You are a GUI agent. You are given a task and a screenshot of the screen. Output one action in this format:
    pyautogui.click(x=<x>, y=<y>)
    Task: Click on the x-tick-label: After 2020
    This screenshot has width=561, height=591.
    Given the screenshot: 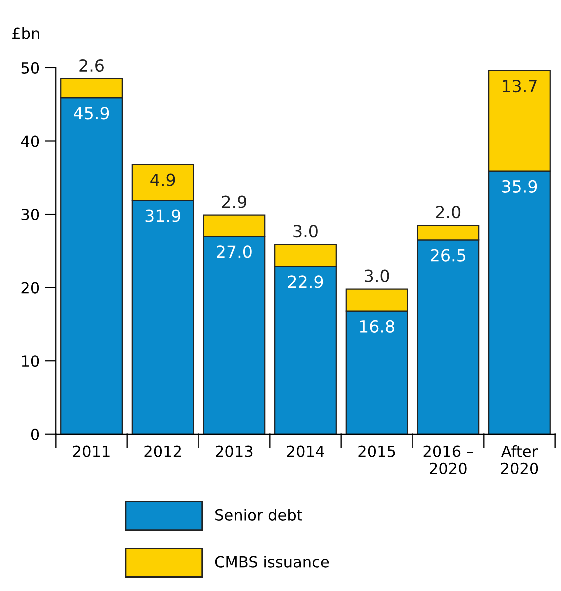 What is the action you would take?
    pyautogui.click(x=519, y=459)
    